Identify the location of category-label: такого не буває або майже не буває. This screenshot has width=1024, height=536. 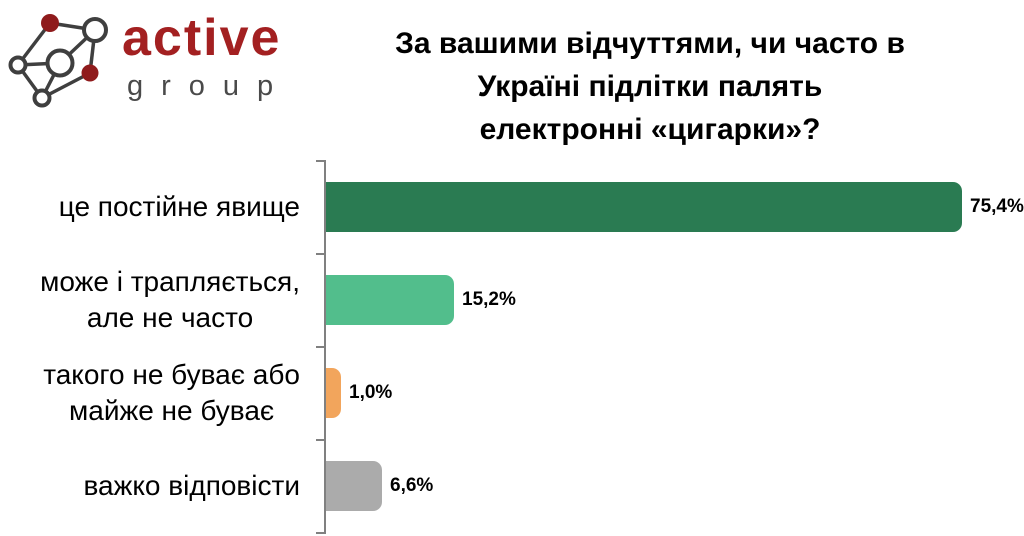
(171, 393).